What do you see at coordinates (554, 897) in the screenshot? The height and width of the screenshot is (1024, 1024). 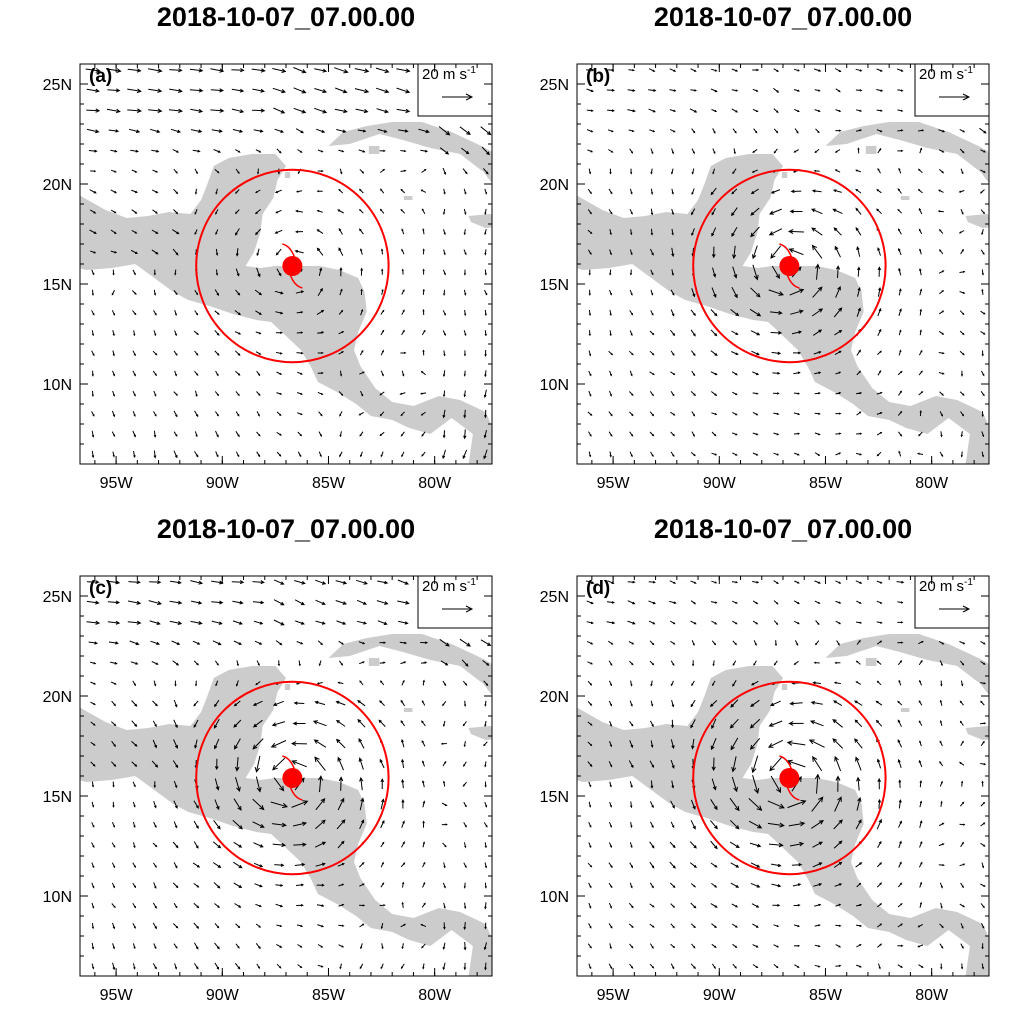 I see `lat-tick-label: 10N` at bounding box center [554, 897].